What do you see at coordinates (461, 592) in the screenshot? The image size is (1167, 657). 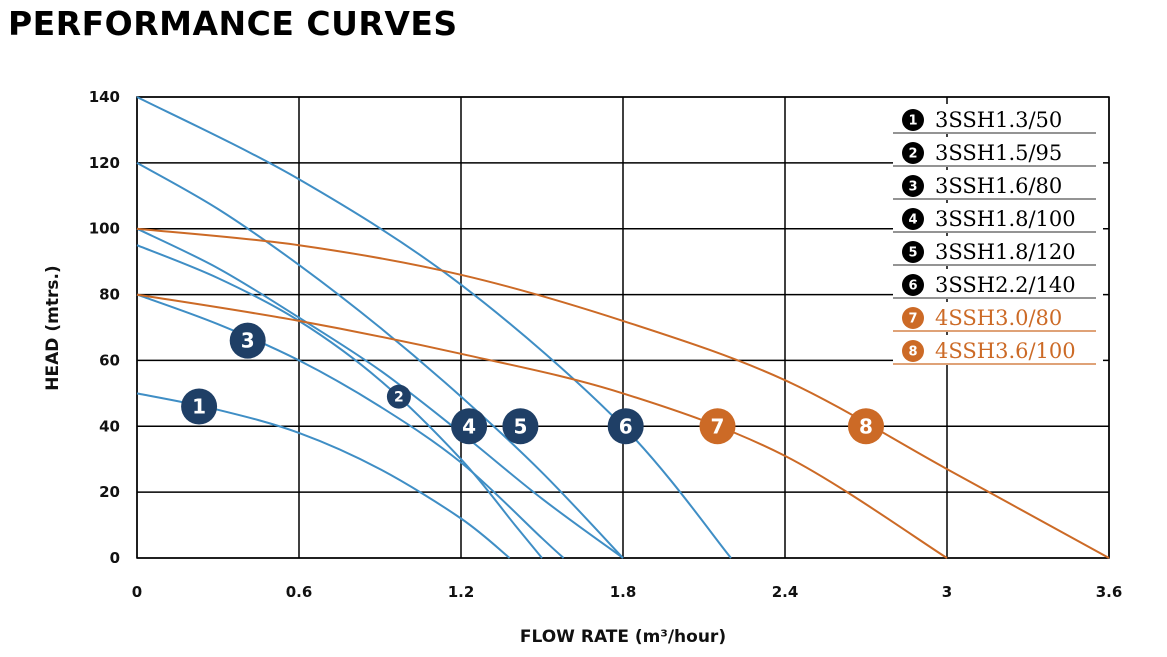 I see `x-tick-label: 1.2` at bounding box center [461, 592].